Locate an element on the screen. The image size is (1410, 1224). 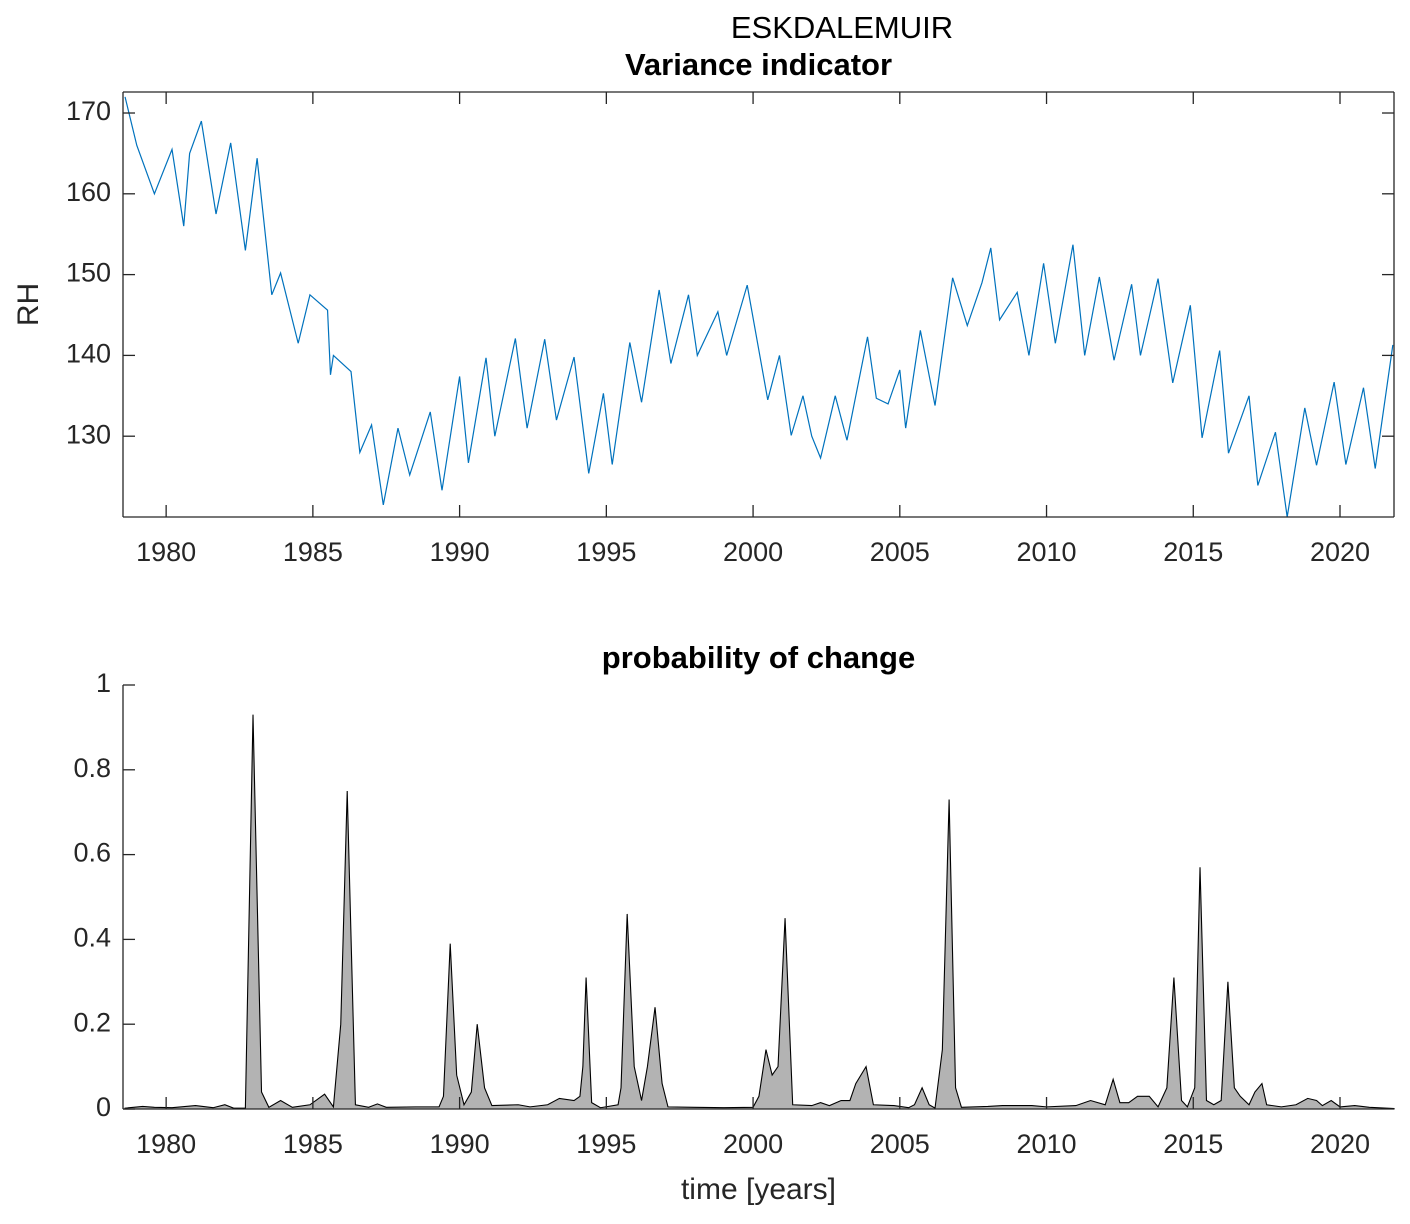
y-tick-label: 0 is located at coordinates (103, 1107).